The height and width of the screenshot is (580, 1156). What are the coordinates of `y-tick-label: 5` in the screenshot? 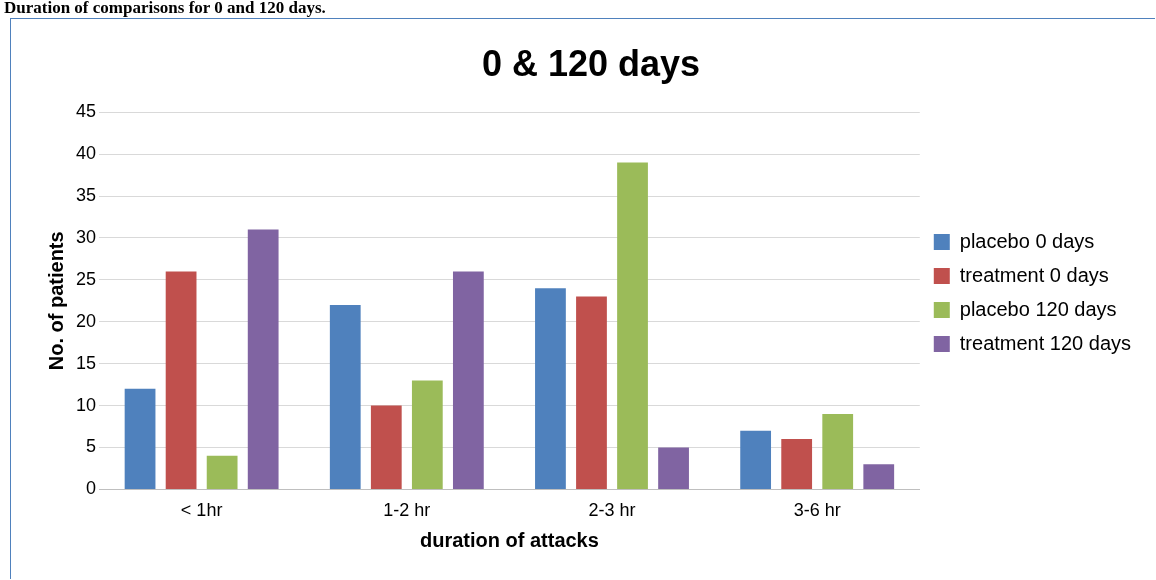 It's located at (91, 446).